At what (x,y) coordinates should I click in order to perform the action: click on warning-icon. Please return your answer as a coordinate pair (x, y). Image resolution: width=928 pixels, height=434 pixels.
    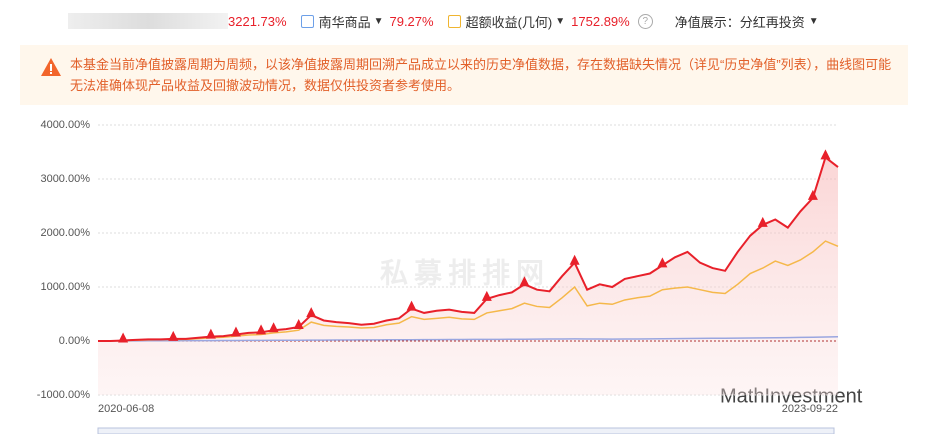
    Looking at the image, I should click on (51, 67).